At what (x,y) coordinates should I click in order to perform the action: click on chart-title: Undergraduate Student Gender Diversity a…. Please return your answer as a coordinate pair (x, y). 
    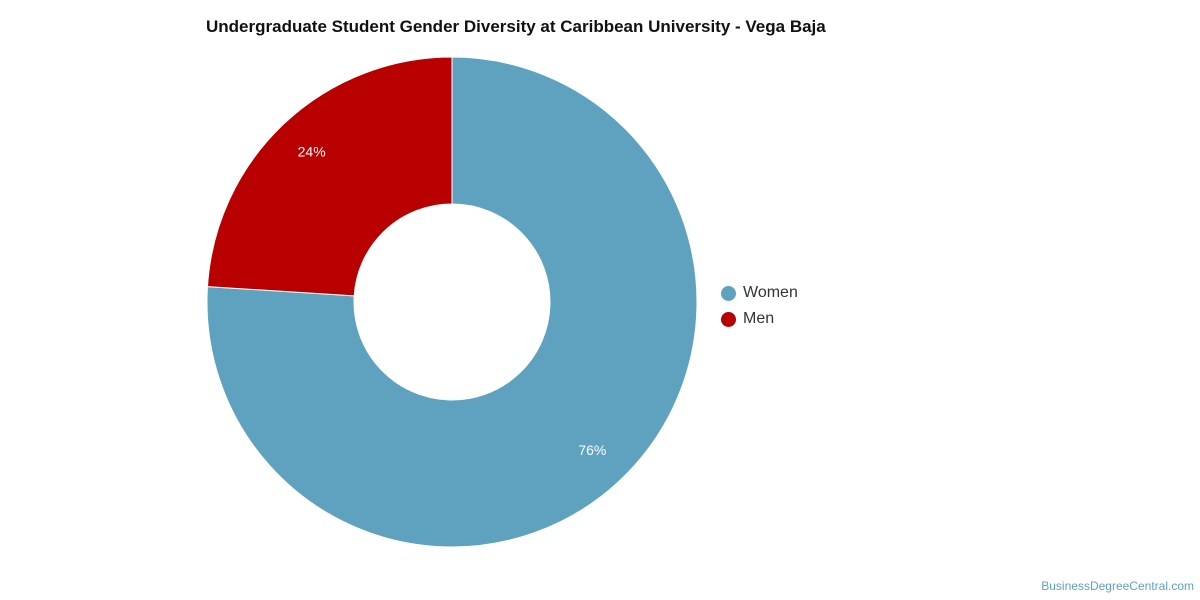
    Looking at the image, I should click on (516, 26).